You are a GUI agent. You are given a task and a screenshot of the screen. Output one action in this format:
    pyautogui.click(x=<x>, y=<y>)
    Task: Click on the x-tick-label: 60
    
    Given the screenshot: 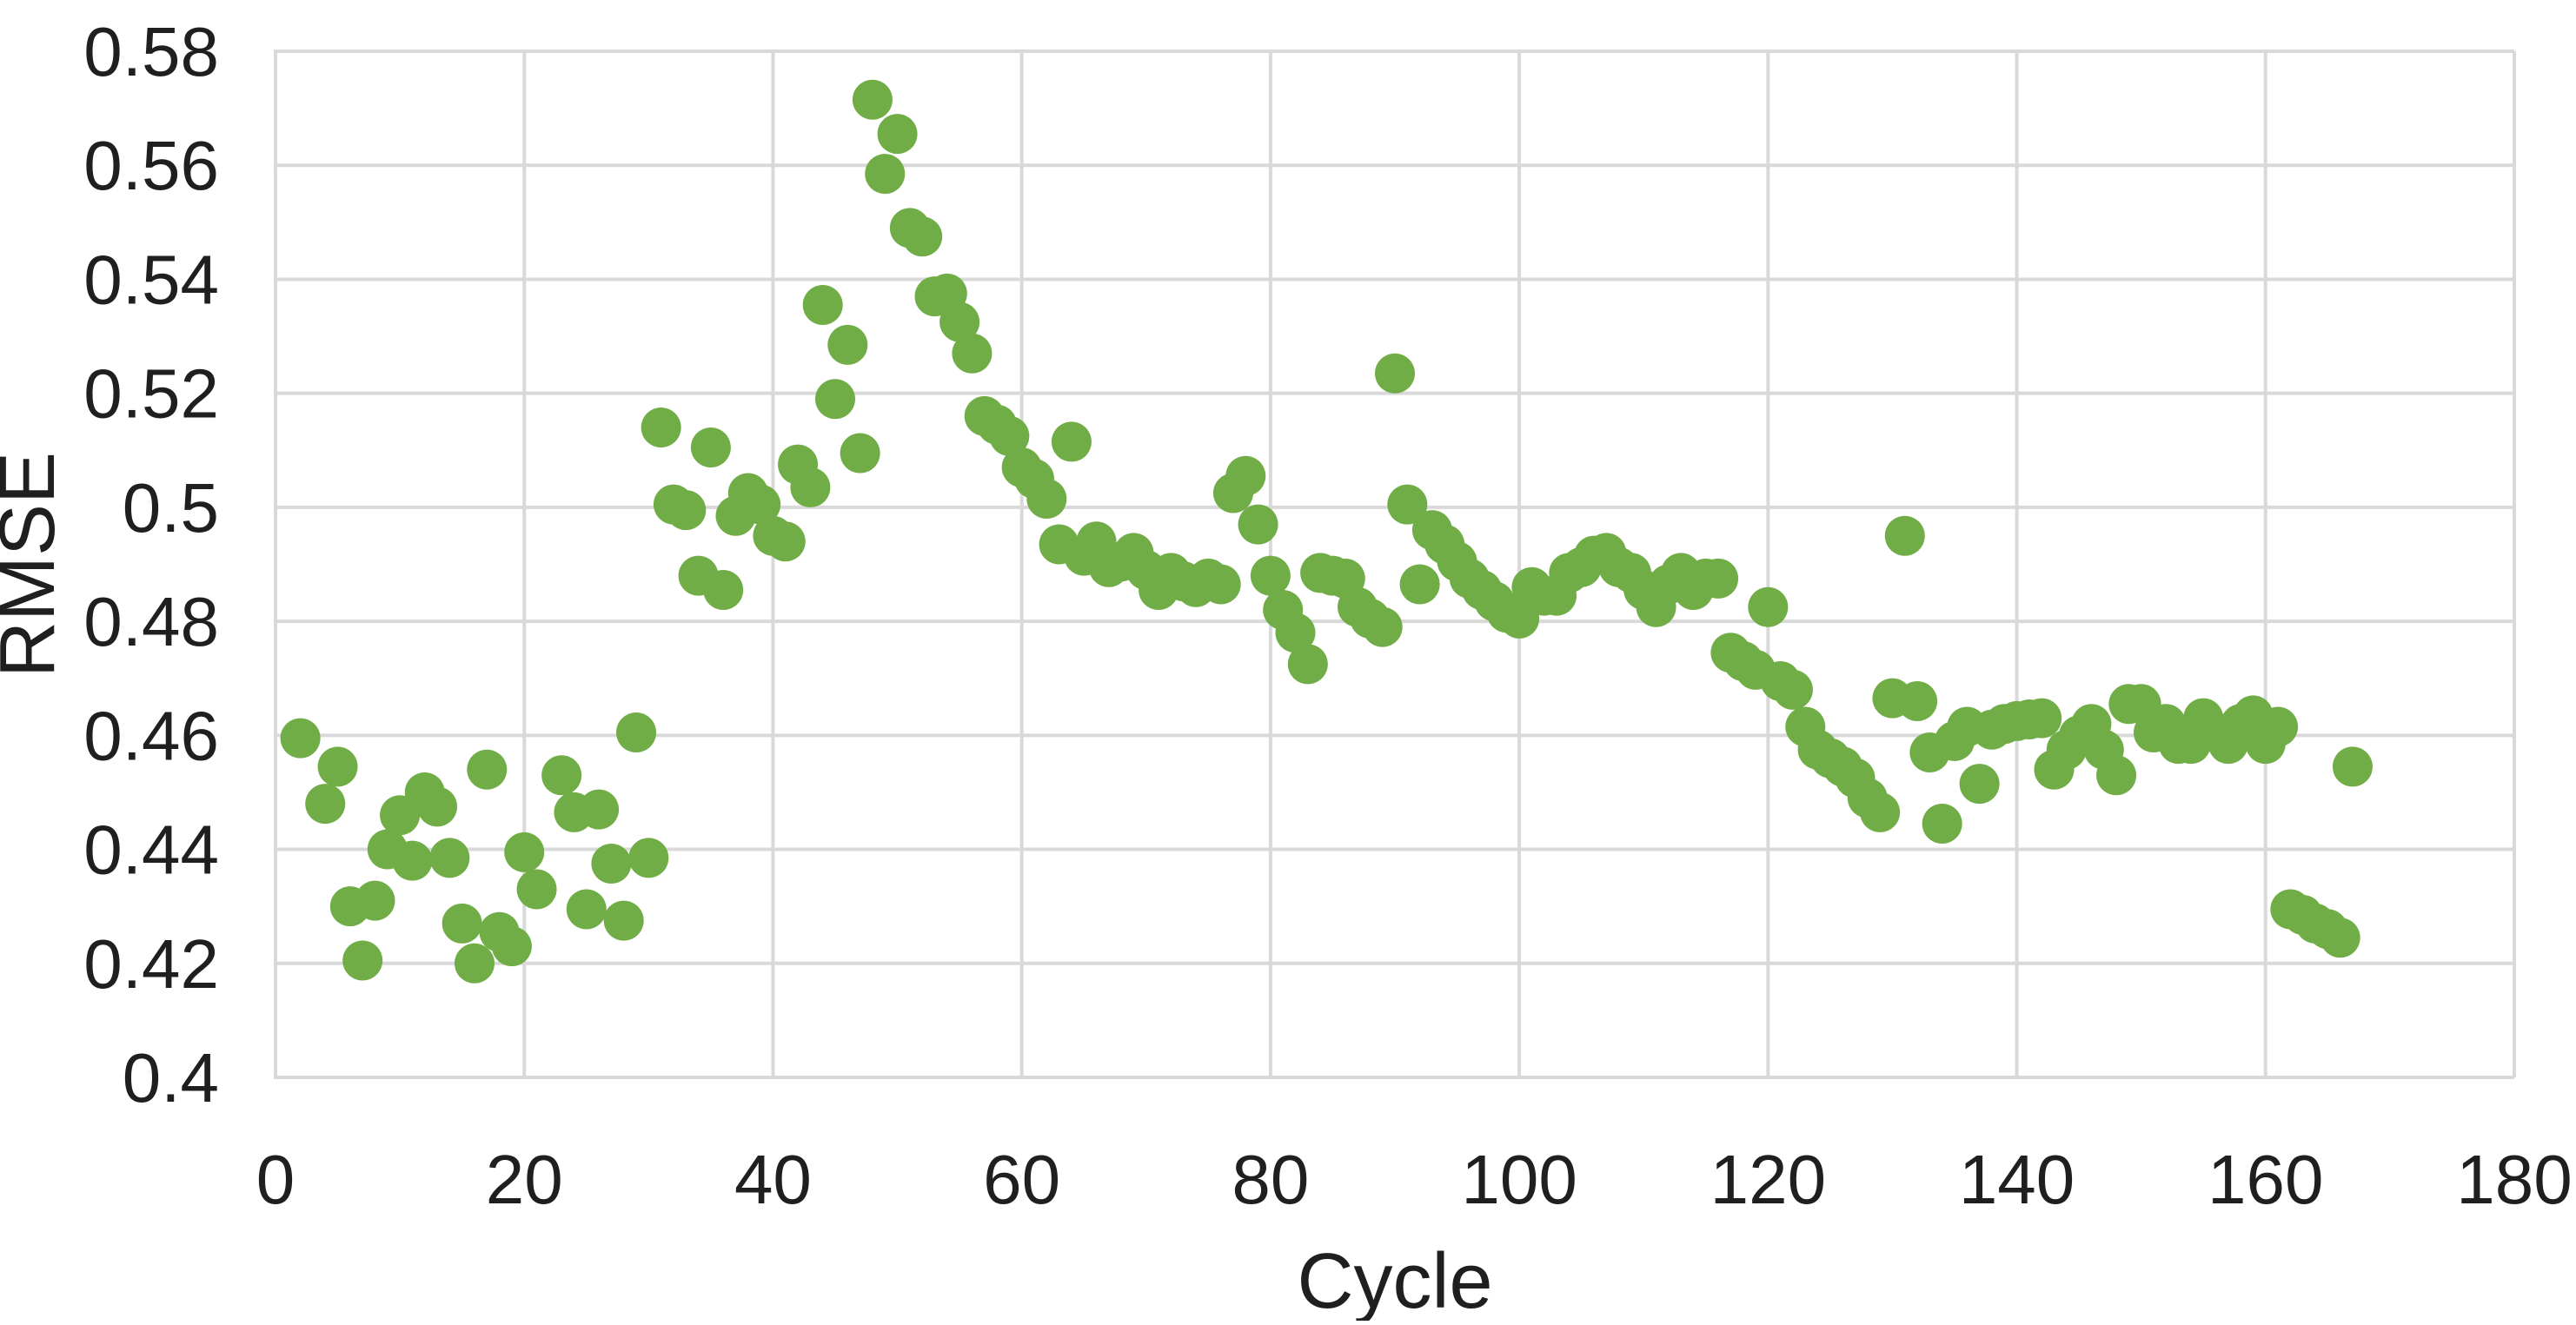 What is the action you would take?
    pyautogui.click(x=1021, y=1179)
    